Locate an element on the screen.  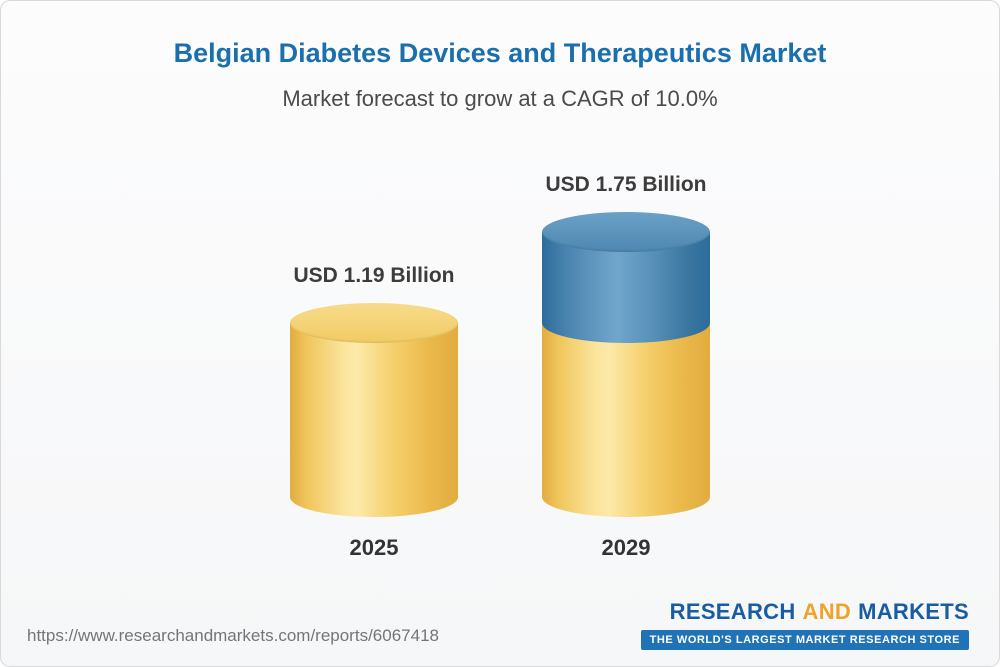
cylinder-2025 is located at coordinates (374, 410).